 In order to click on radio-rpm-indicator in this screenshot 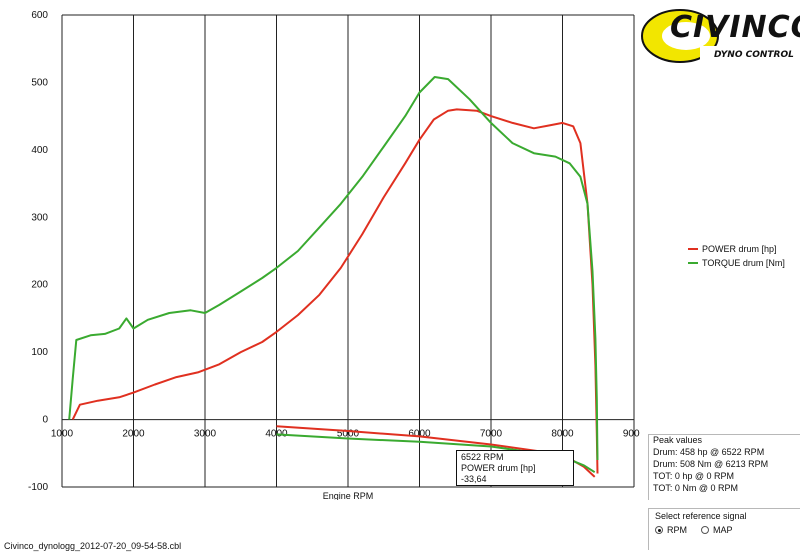, I will do `click(659, 530)`.